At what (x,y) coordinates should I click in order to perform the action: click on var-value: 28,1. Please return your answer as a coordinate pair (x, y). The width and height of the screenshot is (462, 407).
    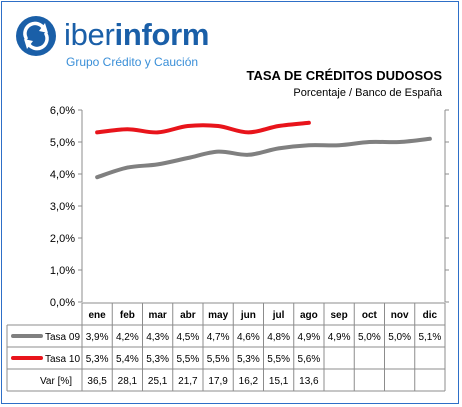
    Looking at the image, I should click on (128, 381).